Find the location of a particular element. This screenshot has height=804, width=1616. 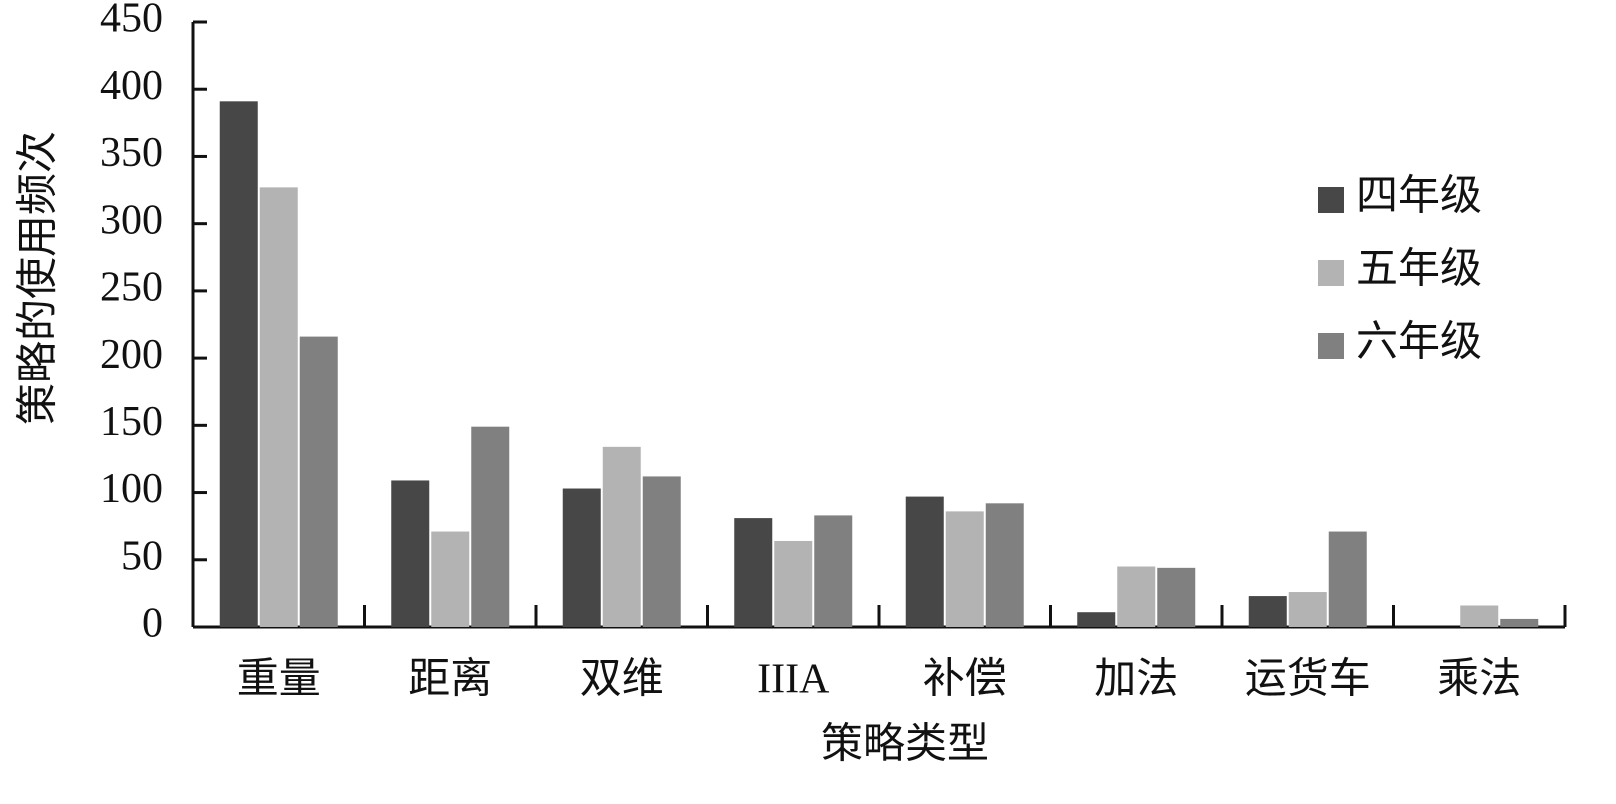

y-tick-label: 100 is located at coordinates (131, 489).